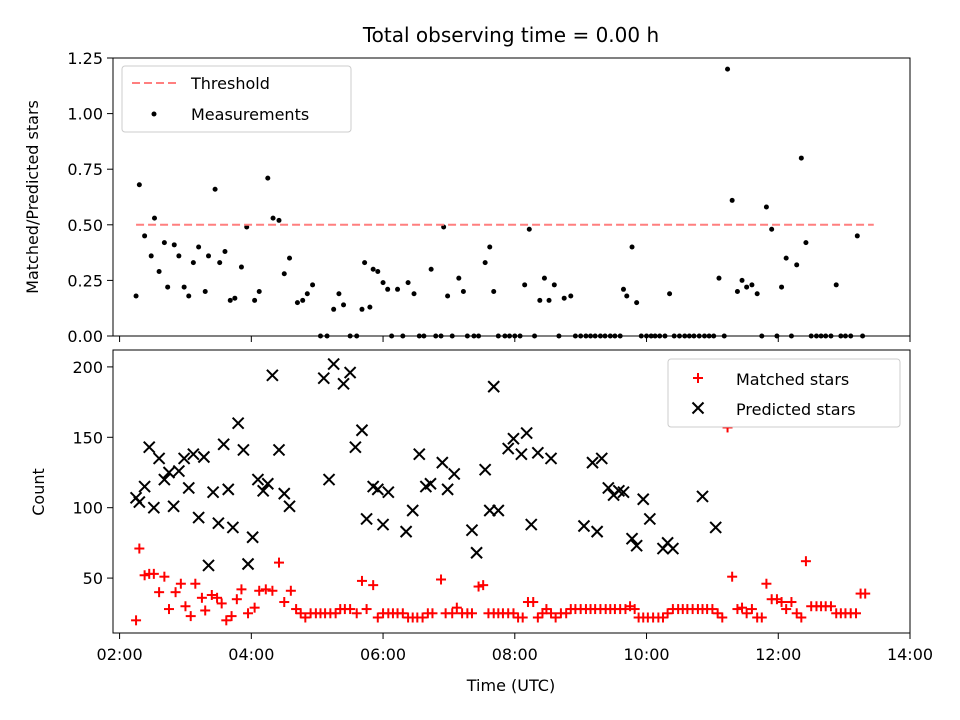  I want to click on count-y-tick-label: 200, so click(87, 367).